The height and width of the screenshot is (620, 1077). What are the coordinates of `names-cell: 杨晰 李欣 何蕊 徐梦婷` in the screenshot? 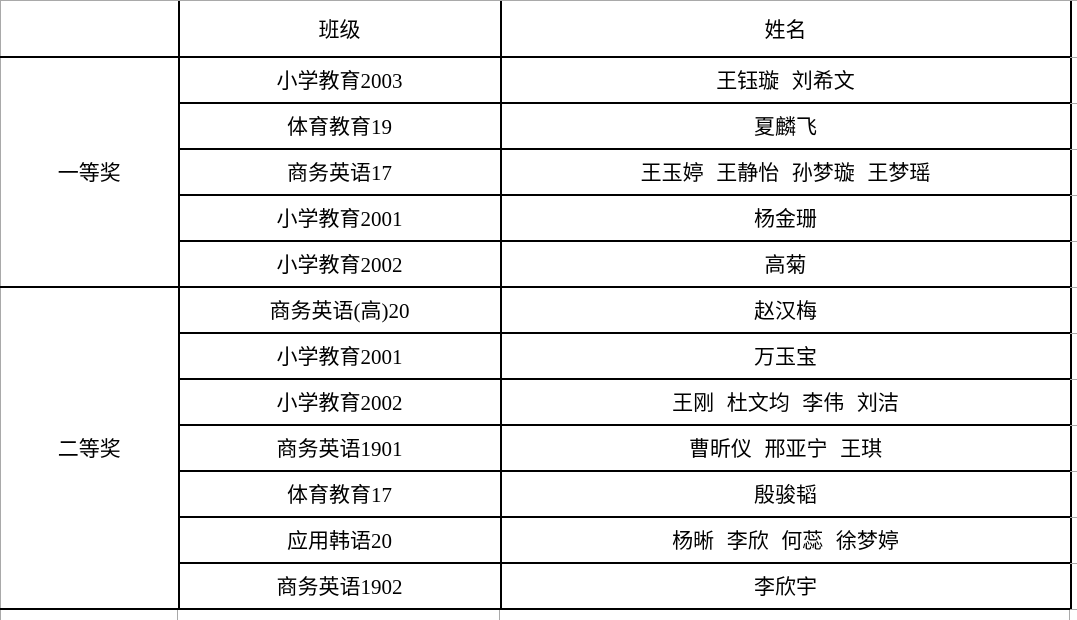 It's located at (785, 540).